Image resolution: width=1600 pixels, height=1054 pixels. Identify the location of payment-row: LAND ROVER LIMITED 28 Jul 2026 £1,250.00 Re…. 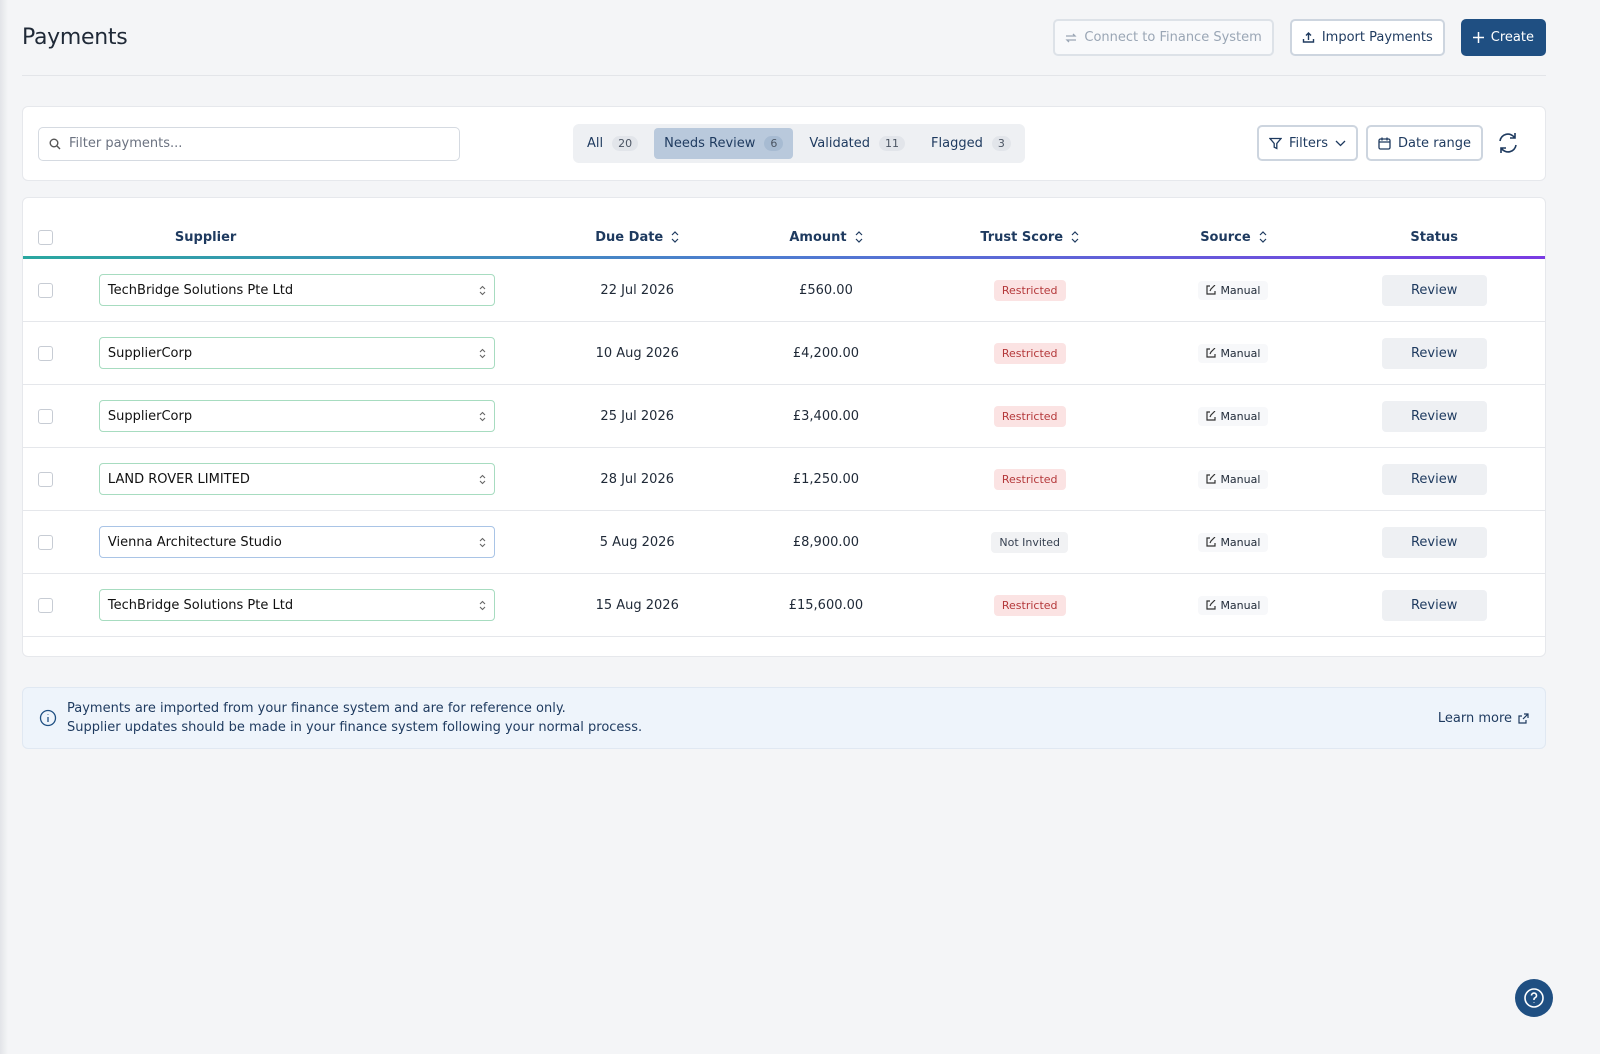
(784, 479).